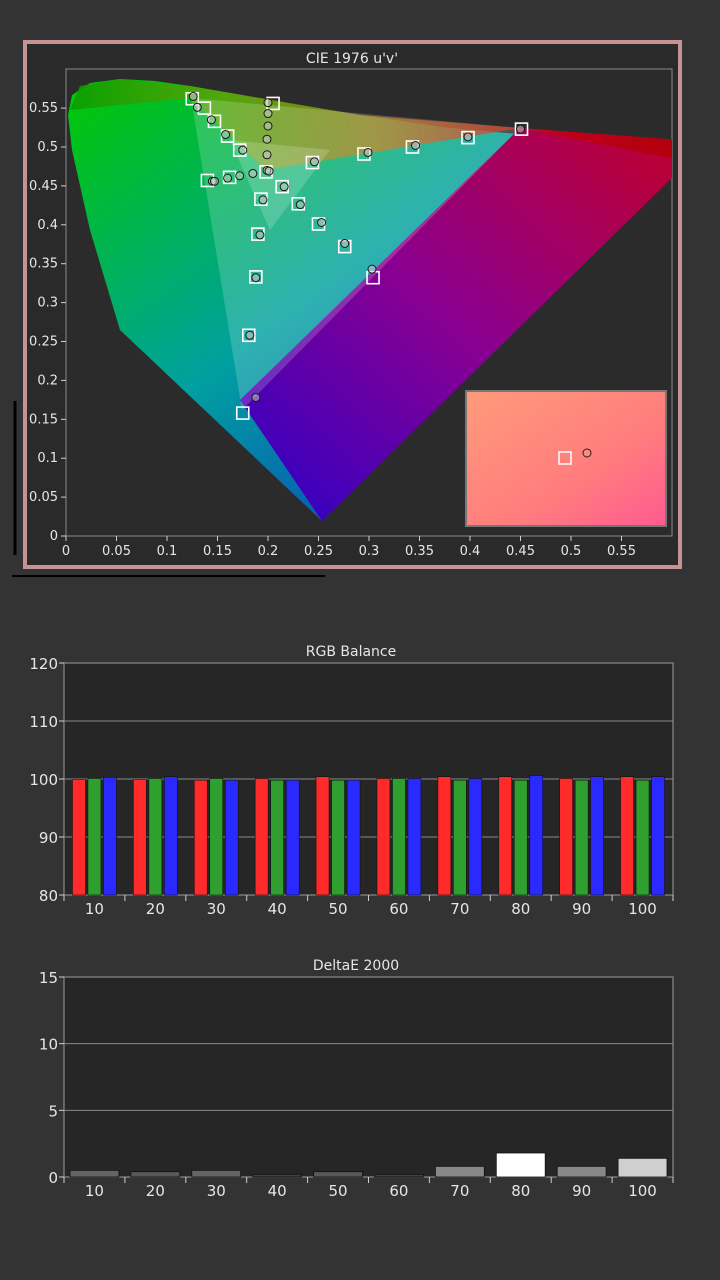  I want to click on cie-inset, so click(566, 458).